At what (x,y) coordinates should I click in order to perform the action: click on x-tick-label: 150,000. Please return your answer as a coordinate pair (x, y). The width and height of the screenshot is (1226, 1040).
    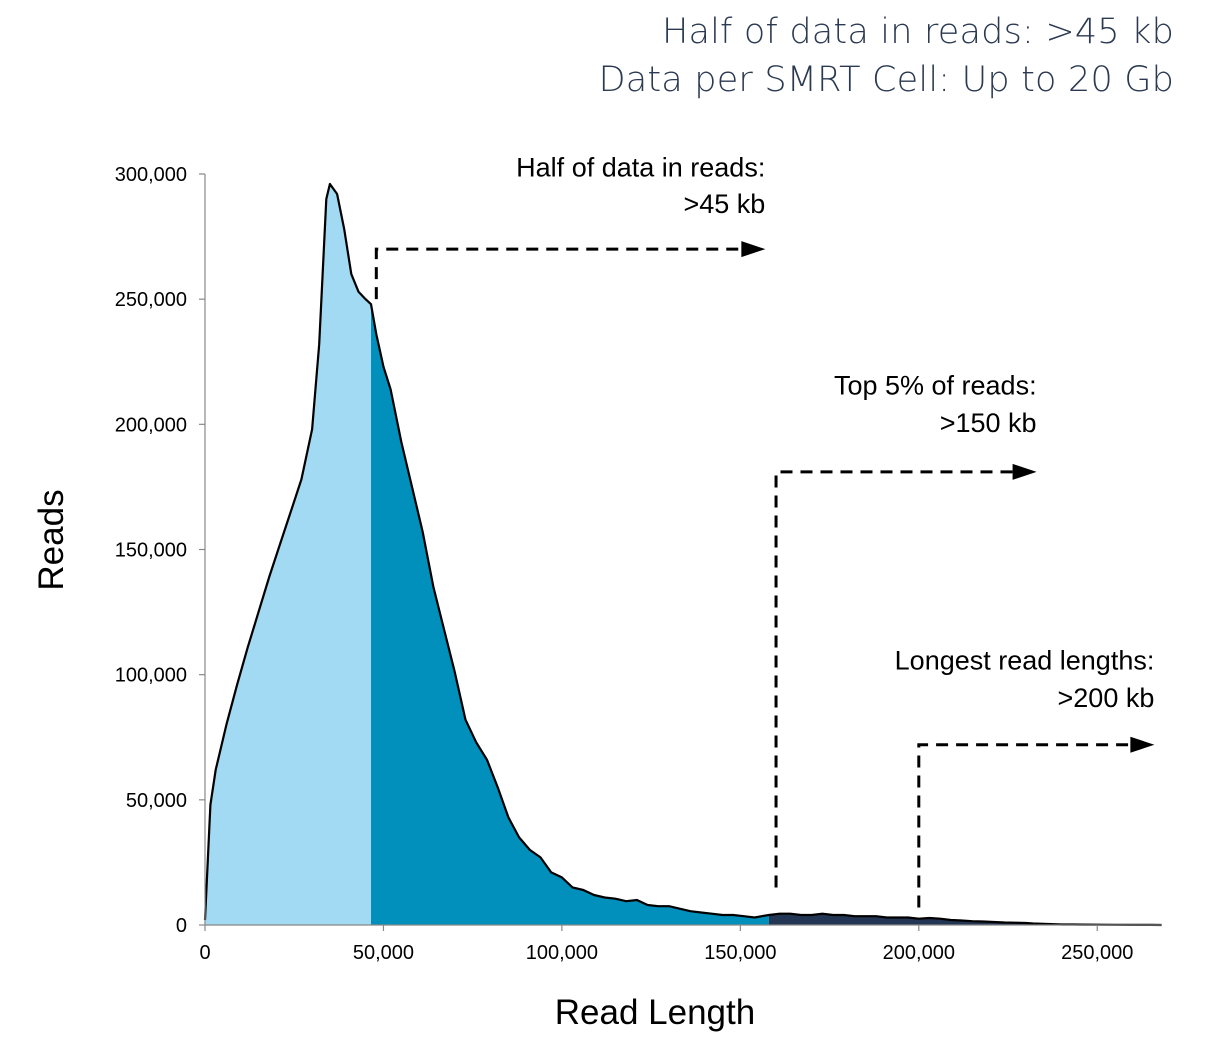
    Looking at the image, I should click on (740, 953).